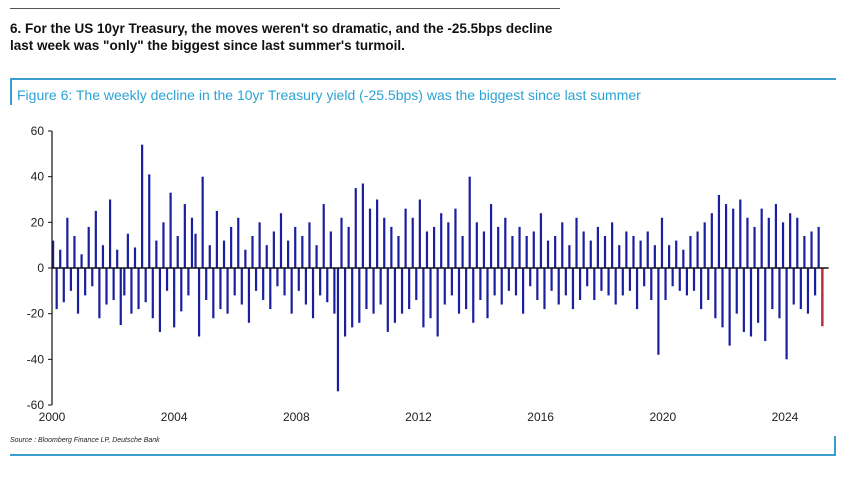  I want to click on y-tick-label: 60, so click(38, 131).